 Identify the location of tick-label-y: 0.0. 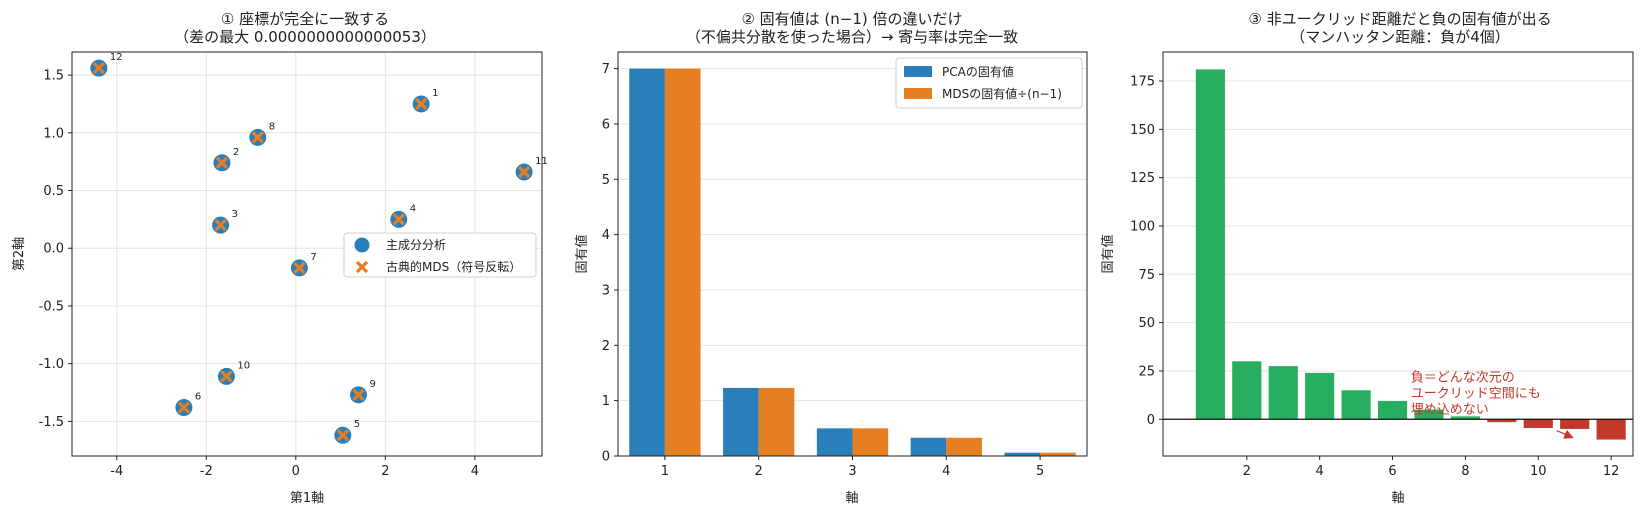
(53, 249).